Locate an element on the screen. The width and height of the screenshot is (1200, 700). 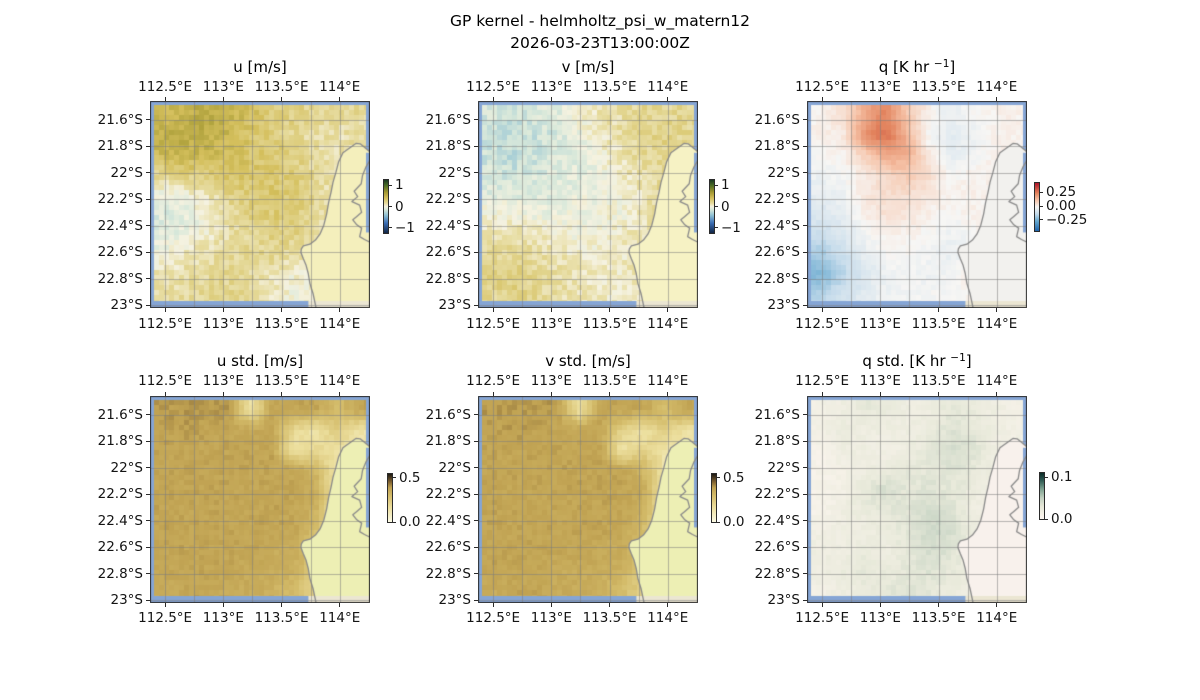
y-tick-label: 21.6°S is located at coordinates (448, 414).